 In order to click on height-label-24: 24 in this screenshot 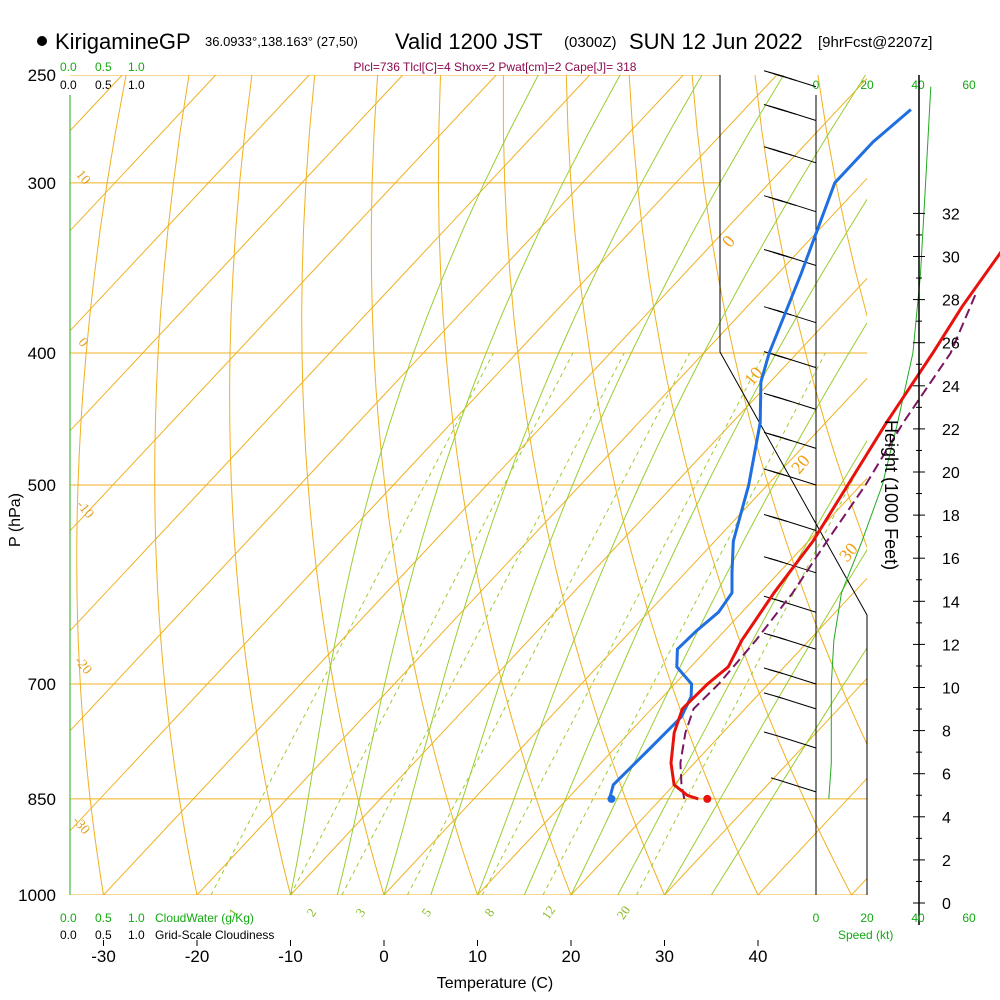, I will do `click(951, 387)`.